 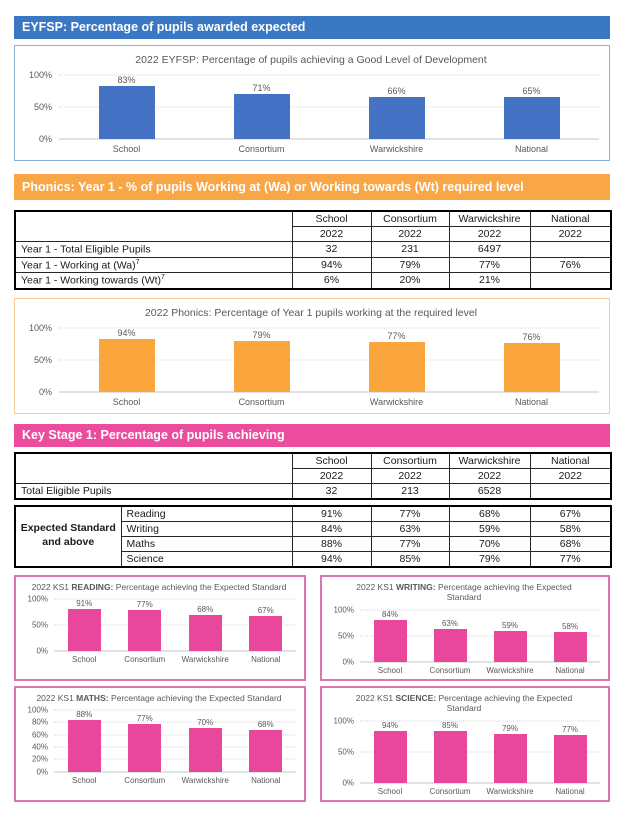 What do you see at coordinates (415, 586) in the screenshot?
I see `chart-title-bold: WRITING:` at bounding box center [415, 586].